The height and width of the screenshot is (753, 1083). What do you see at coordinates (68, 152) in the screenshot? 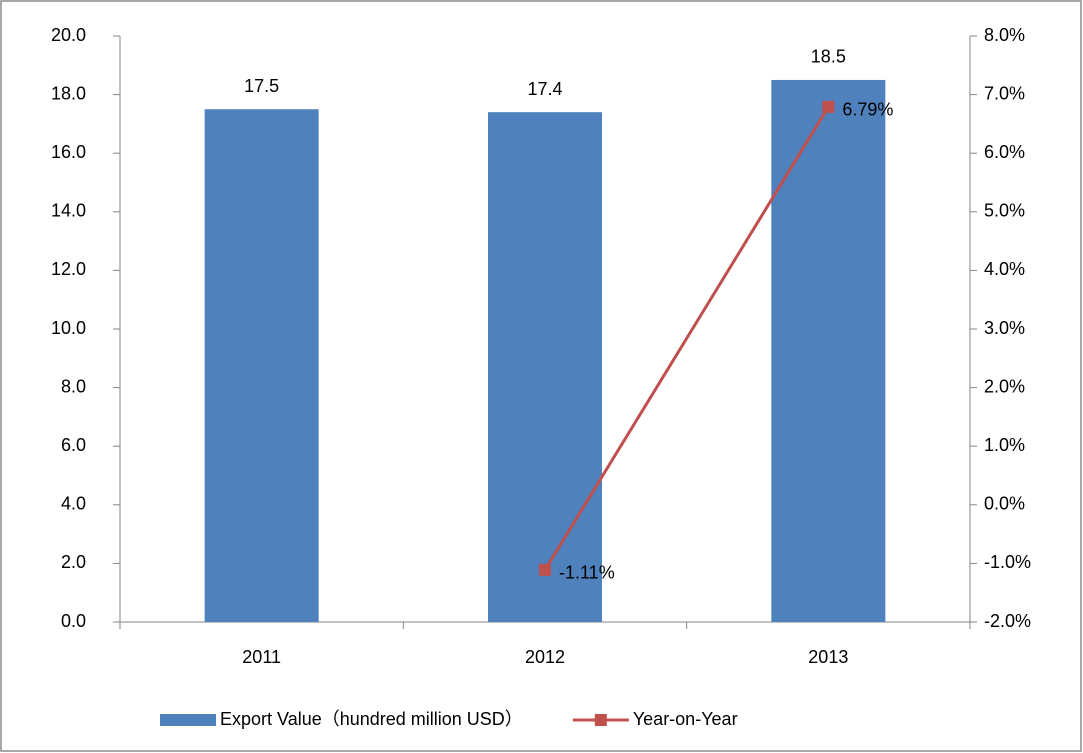
I see `y-tick-label: 16.0` at bounding box center [68, 152].